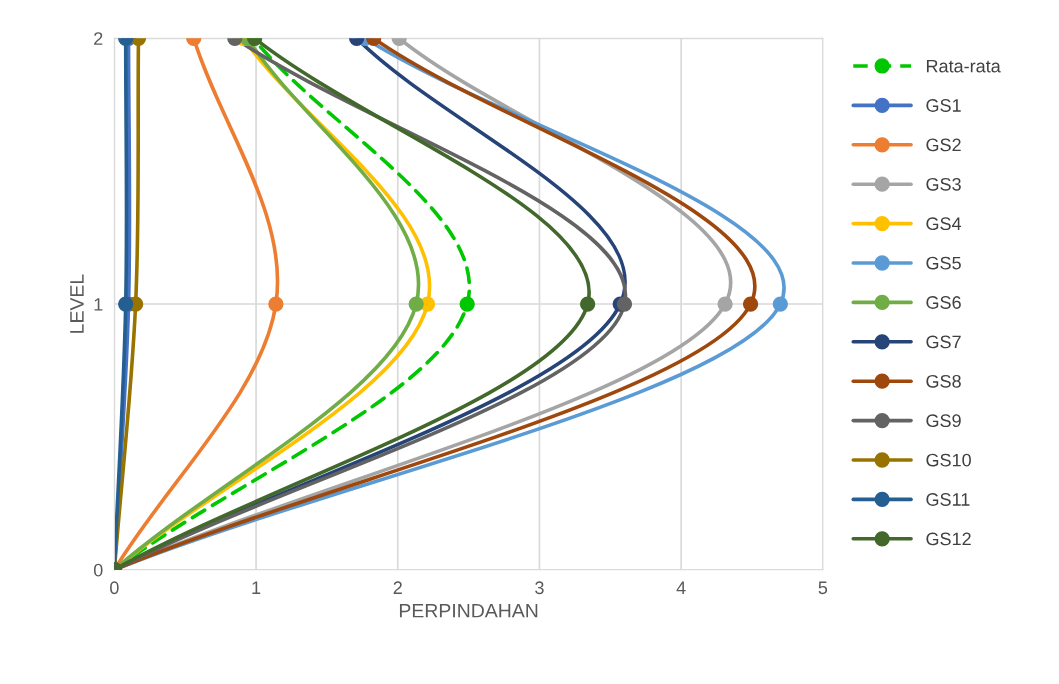 The image size is (1059, 684). What do you see at coordinates (539, 588) in the screenshot?
I see `x-tick-label: 3` at bounding box center [539, 588].